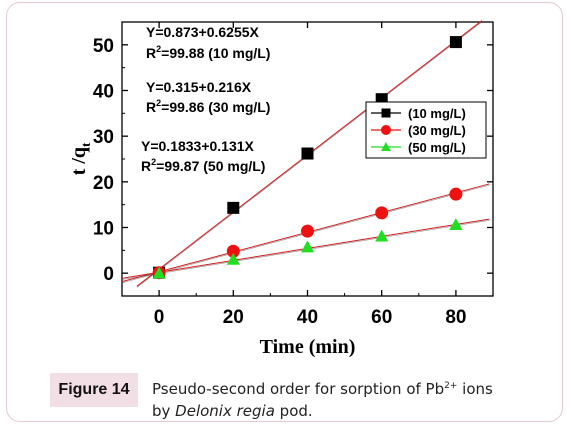 Image resolution: width=571 pixels, height=428 pixels. I want to click on y-tick-label: 30, so click(103, 137).